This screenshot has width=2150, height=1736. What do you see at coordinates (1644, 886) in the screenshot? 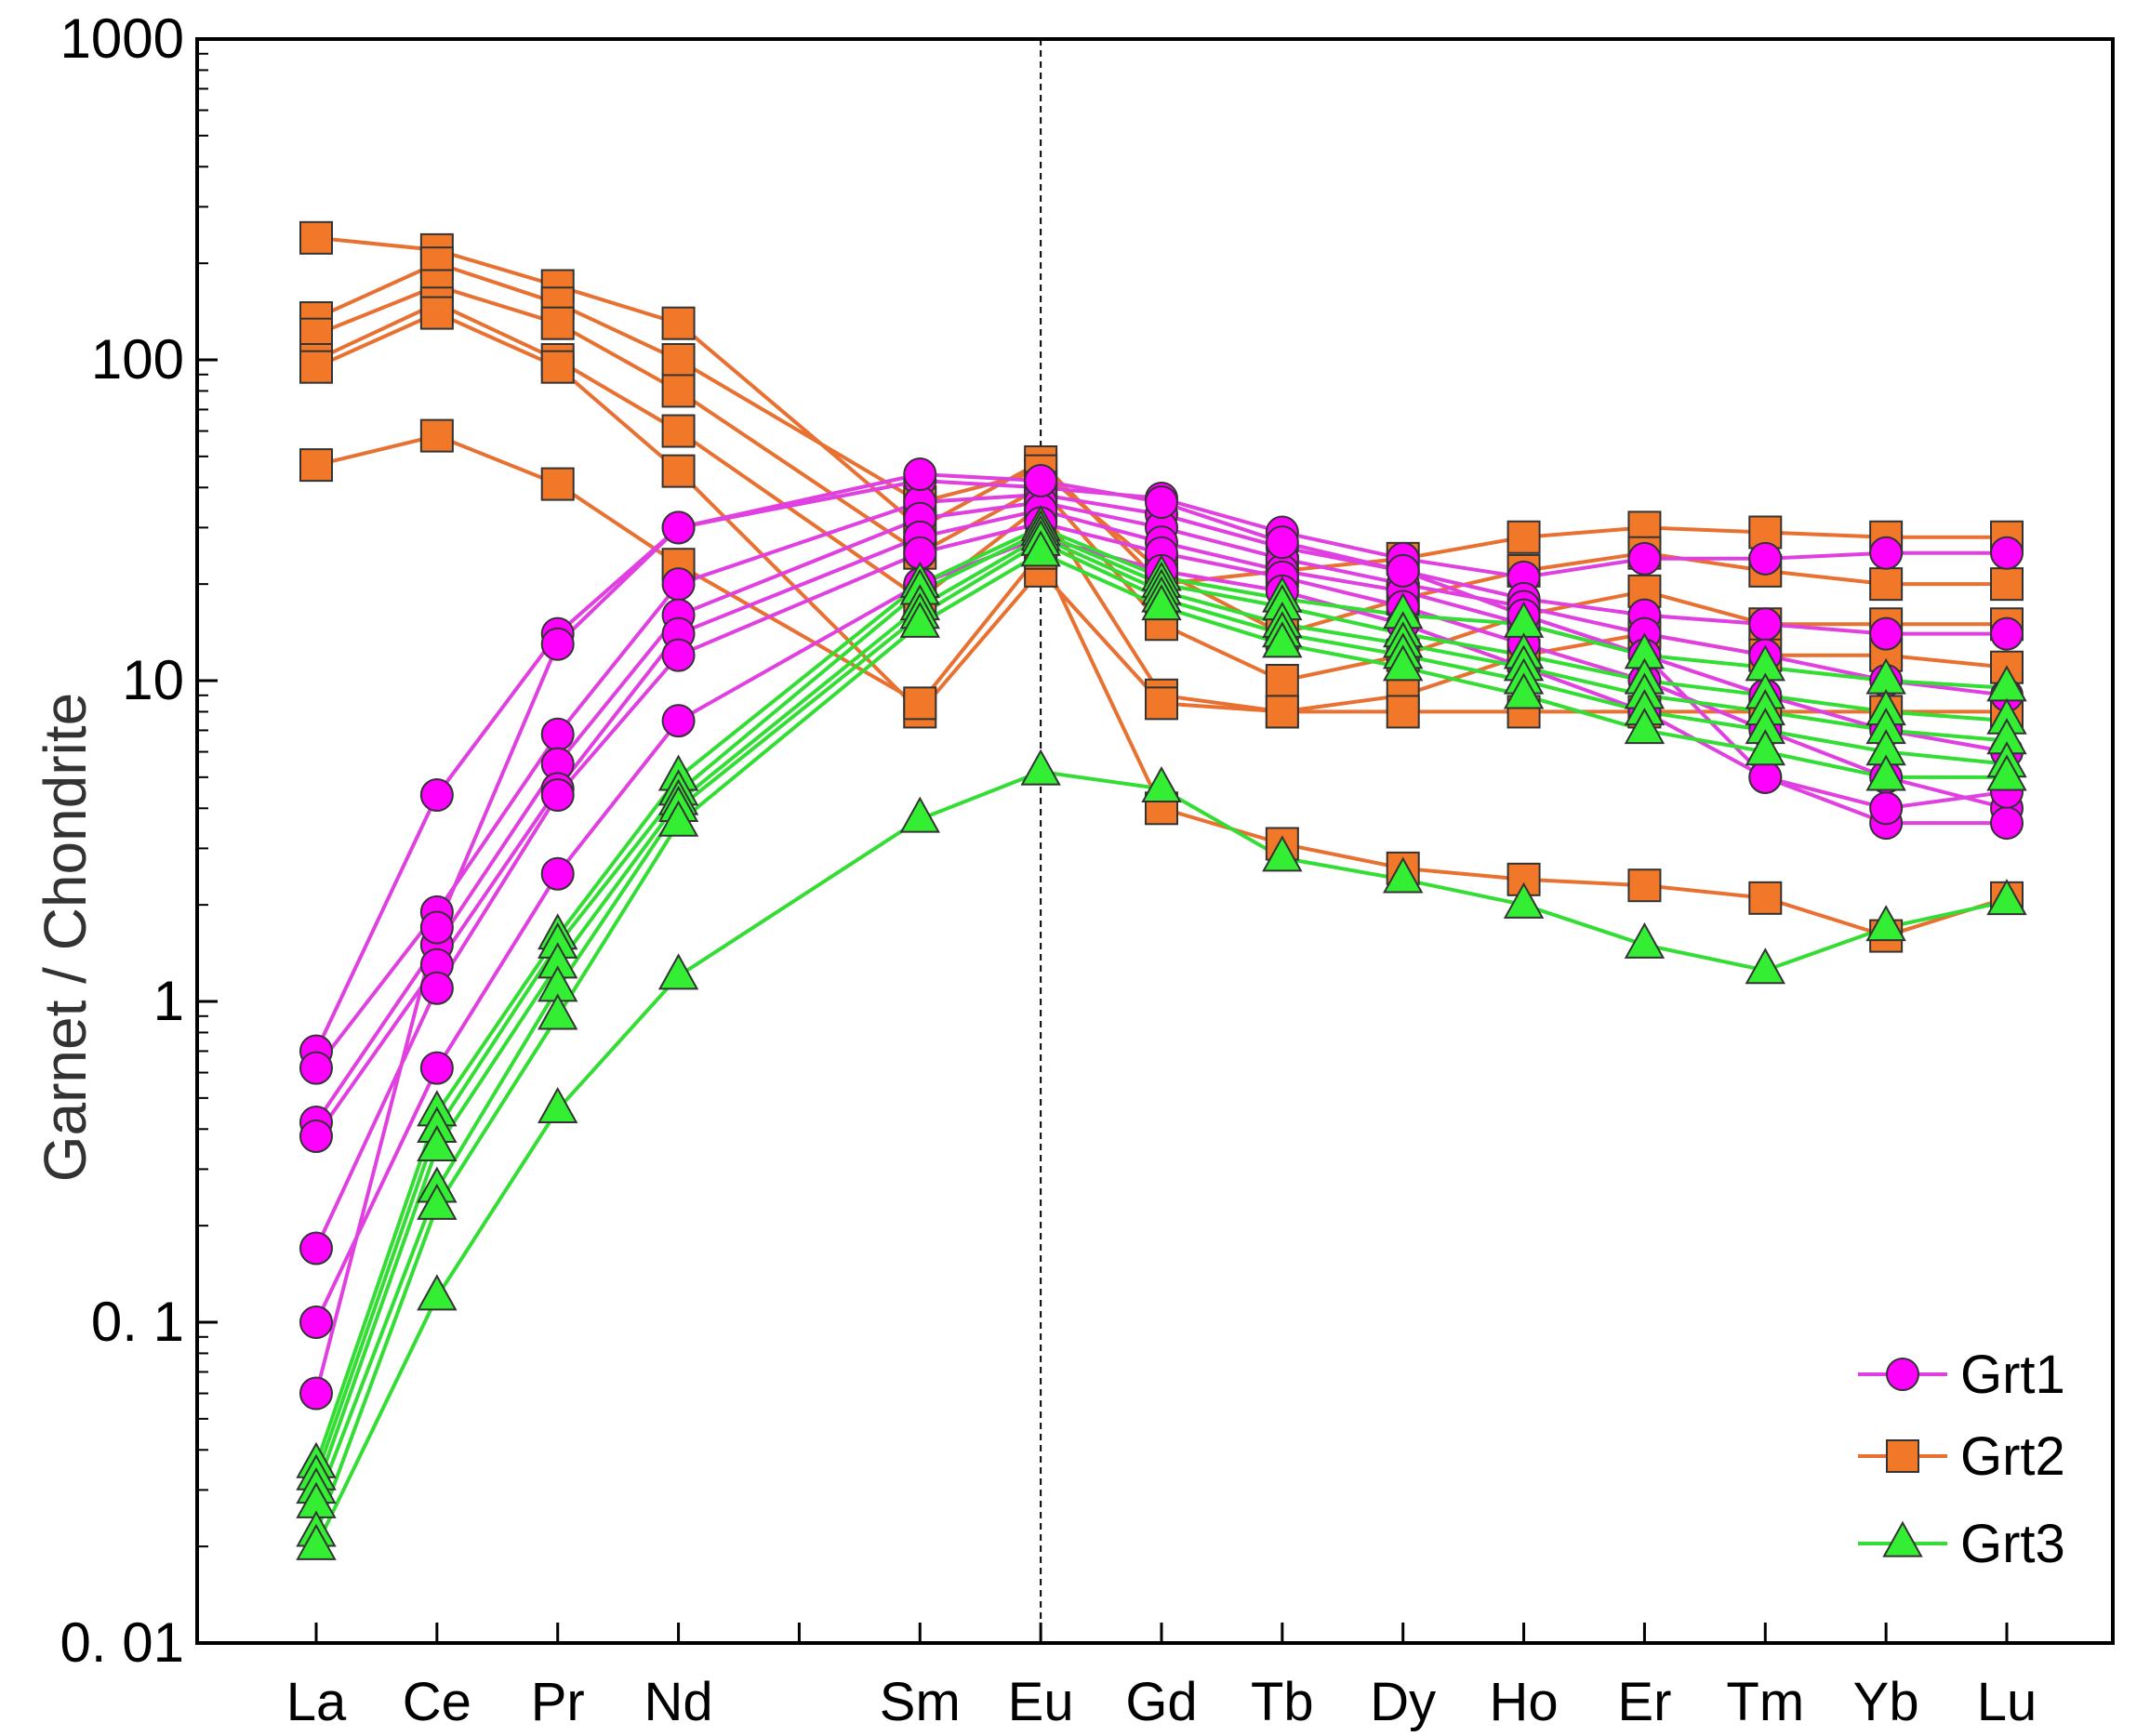
I see `grt2-series-6-point-er` at bounding box center [1644, 886].